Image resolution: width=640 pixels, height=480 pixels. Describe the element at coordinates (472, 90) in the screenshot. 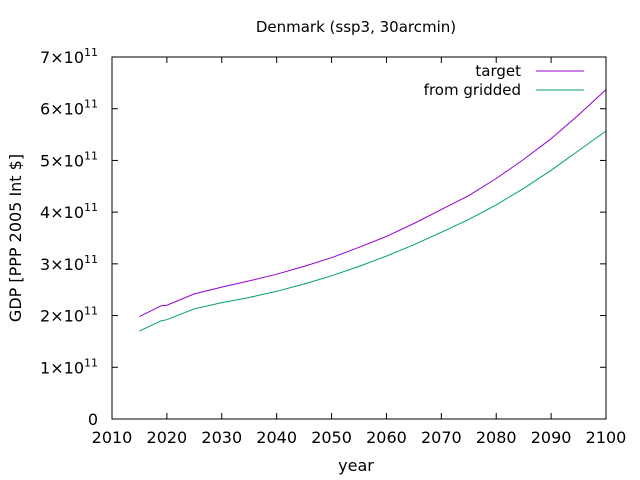

I see `legend-label: from gridded` at that location.